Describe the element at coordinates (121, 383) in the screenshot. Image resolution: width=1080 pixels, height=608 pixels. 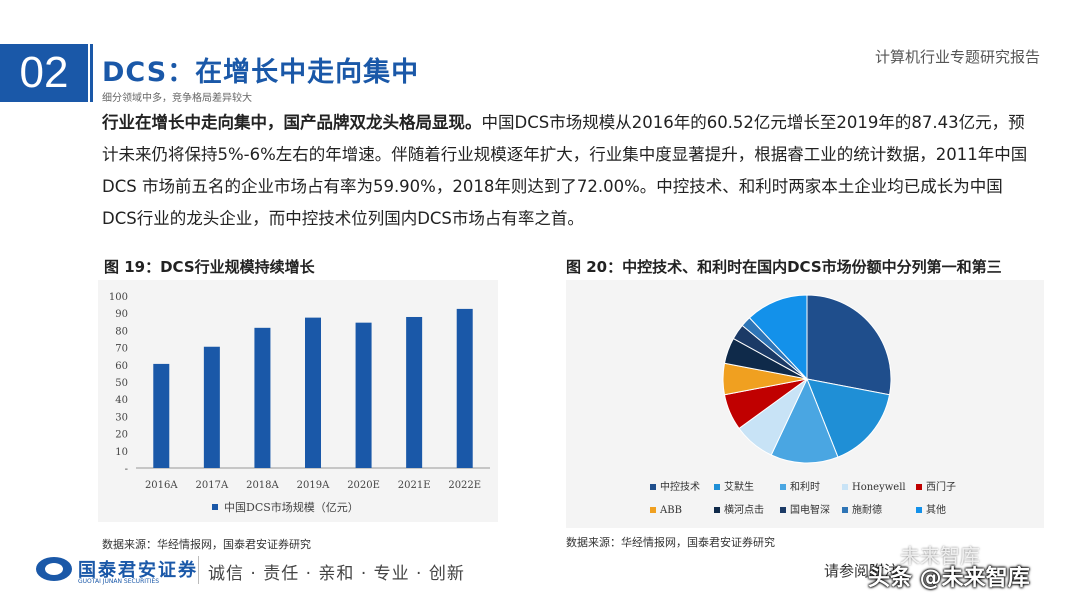
I see `y-tick-label: 50` at that location.